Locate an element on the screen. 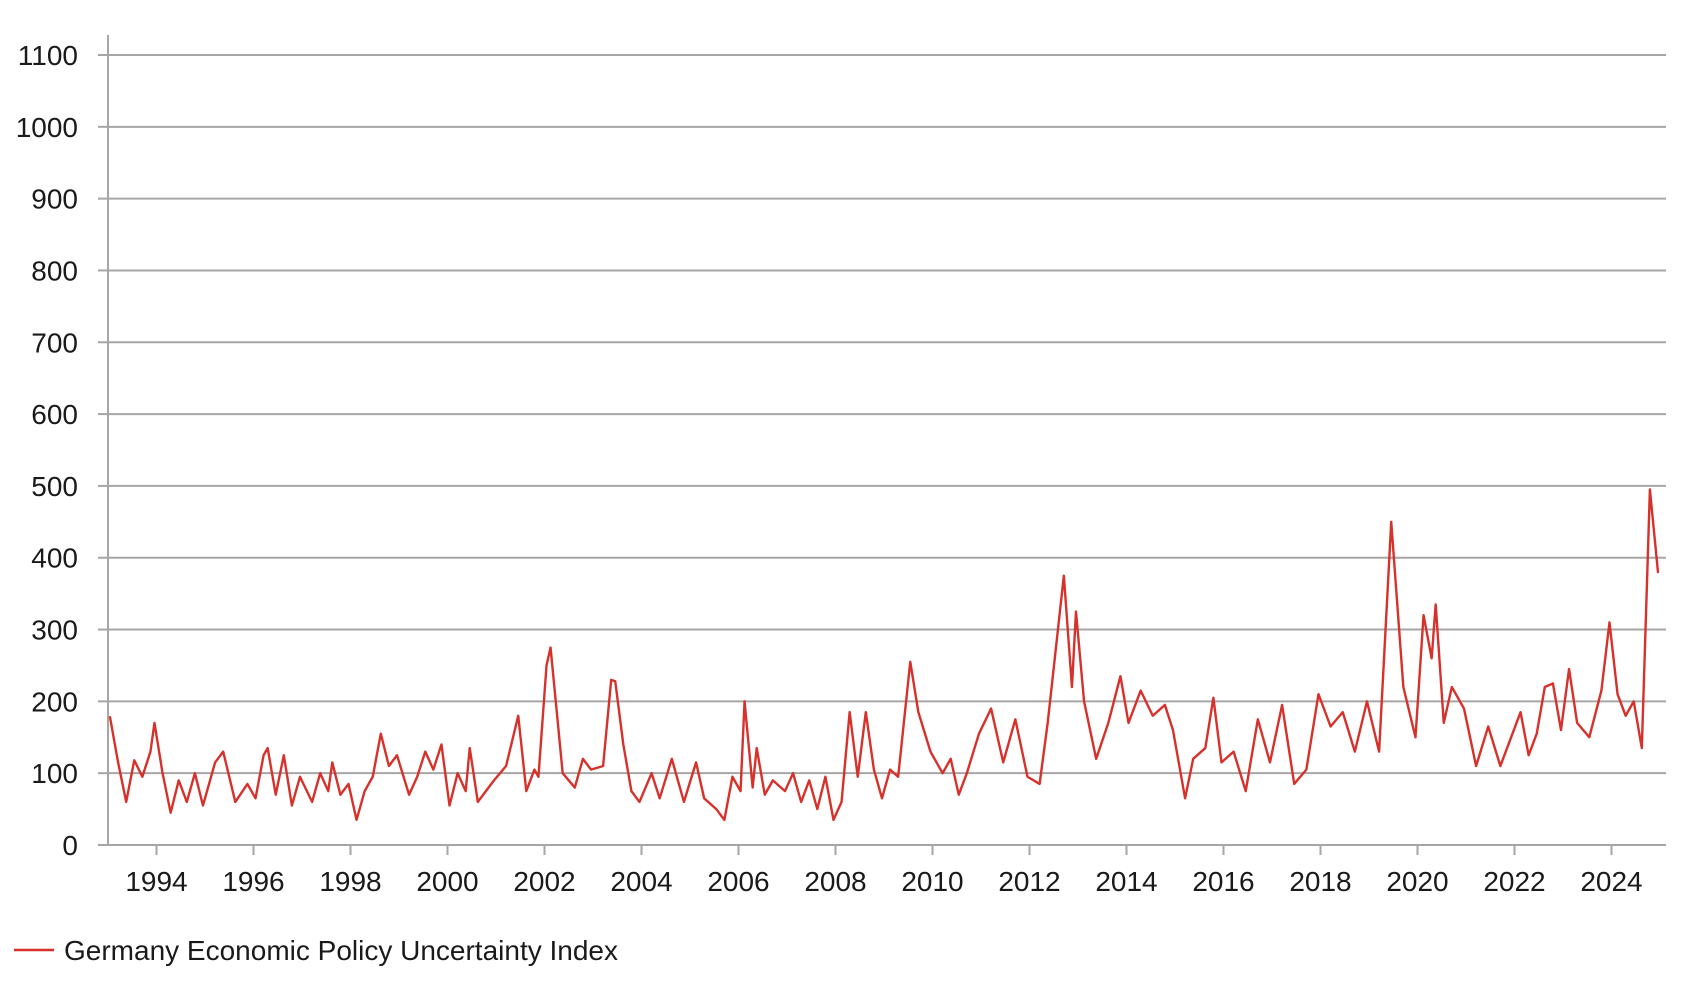 This screenshot has height=986, width=1682. y-tick-label: 600 is located at coordinates (54, 414).